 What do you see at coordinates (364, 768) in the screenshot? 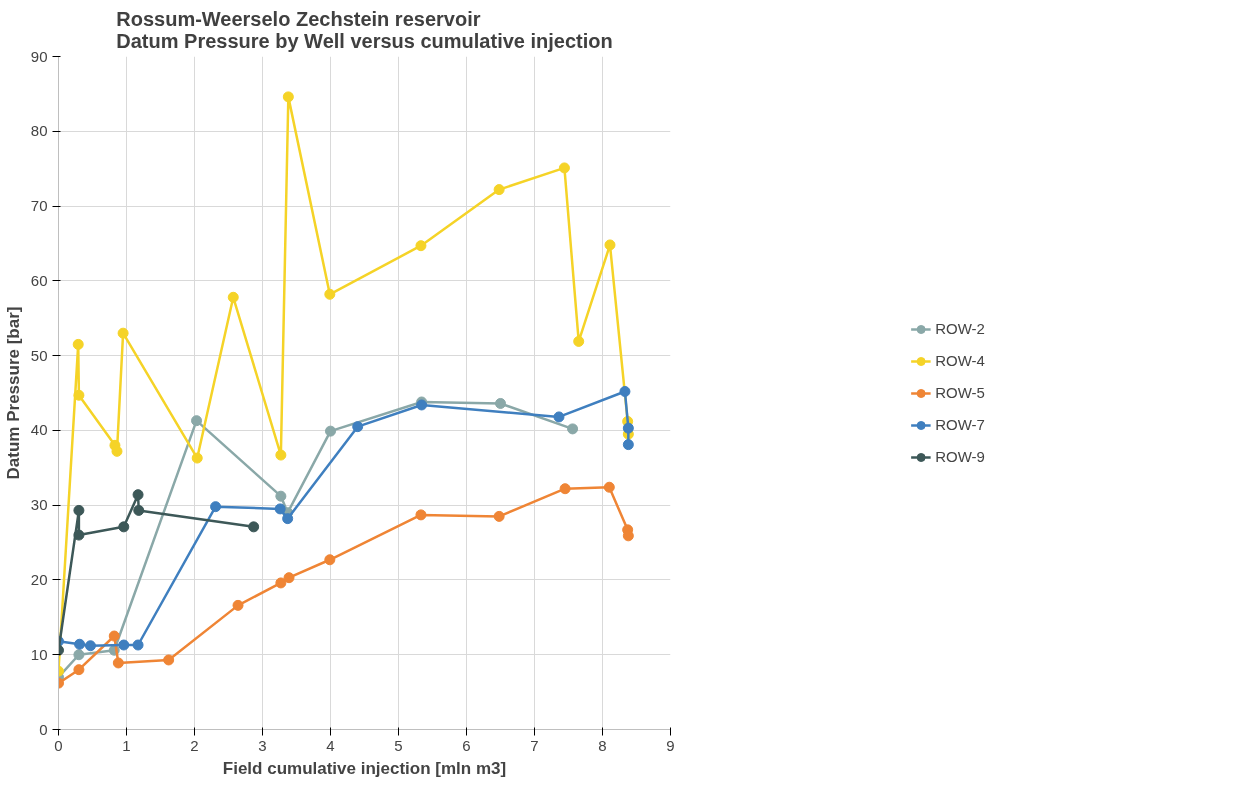
I see `x-axis-title: Field cumulative injection [mln m3]` at bounding box center [364, 768].